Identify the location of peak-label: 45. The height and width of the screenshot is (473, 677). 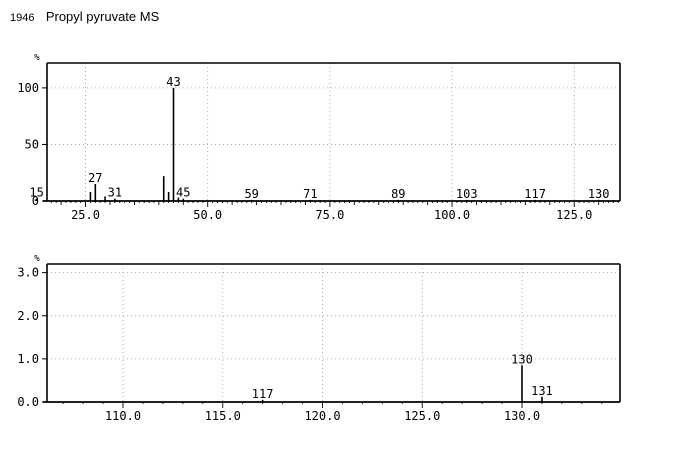
(183, 193).